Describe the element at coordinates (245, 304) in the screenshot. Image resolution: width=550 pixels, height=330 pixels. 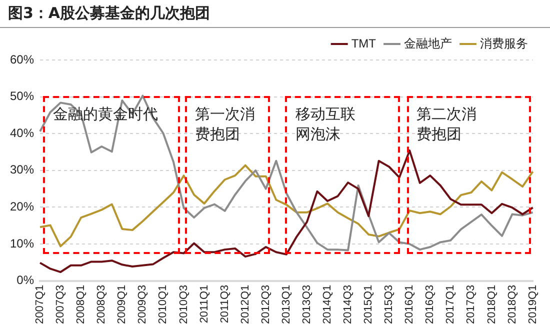
I see `x-tick-label: 2012Q1` at that location.